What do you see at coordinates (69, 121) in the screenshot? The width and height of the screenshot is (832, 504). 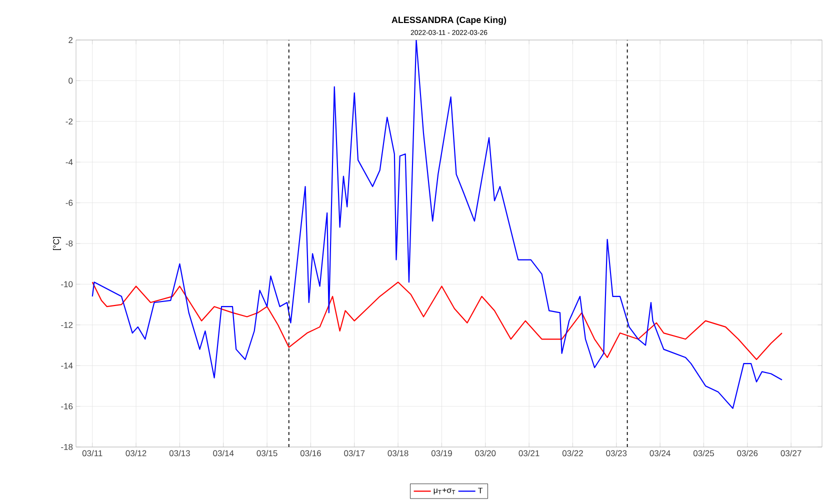 I see `y-tick-label: -2` at bounding box center [69, 121].